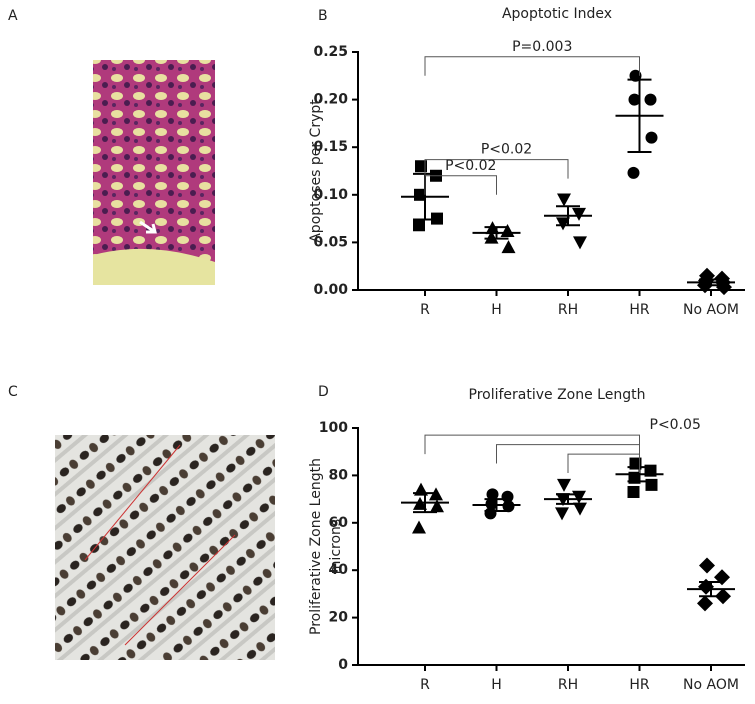 The image size is (755, 704). What do you see at coordinates (339, 475) in the screenshot?
I see `y-tick-label: 80` at bounding box center [339, 475].